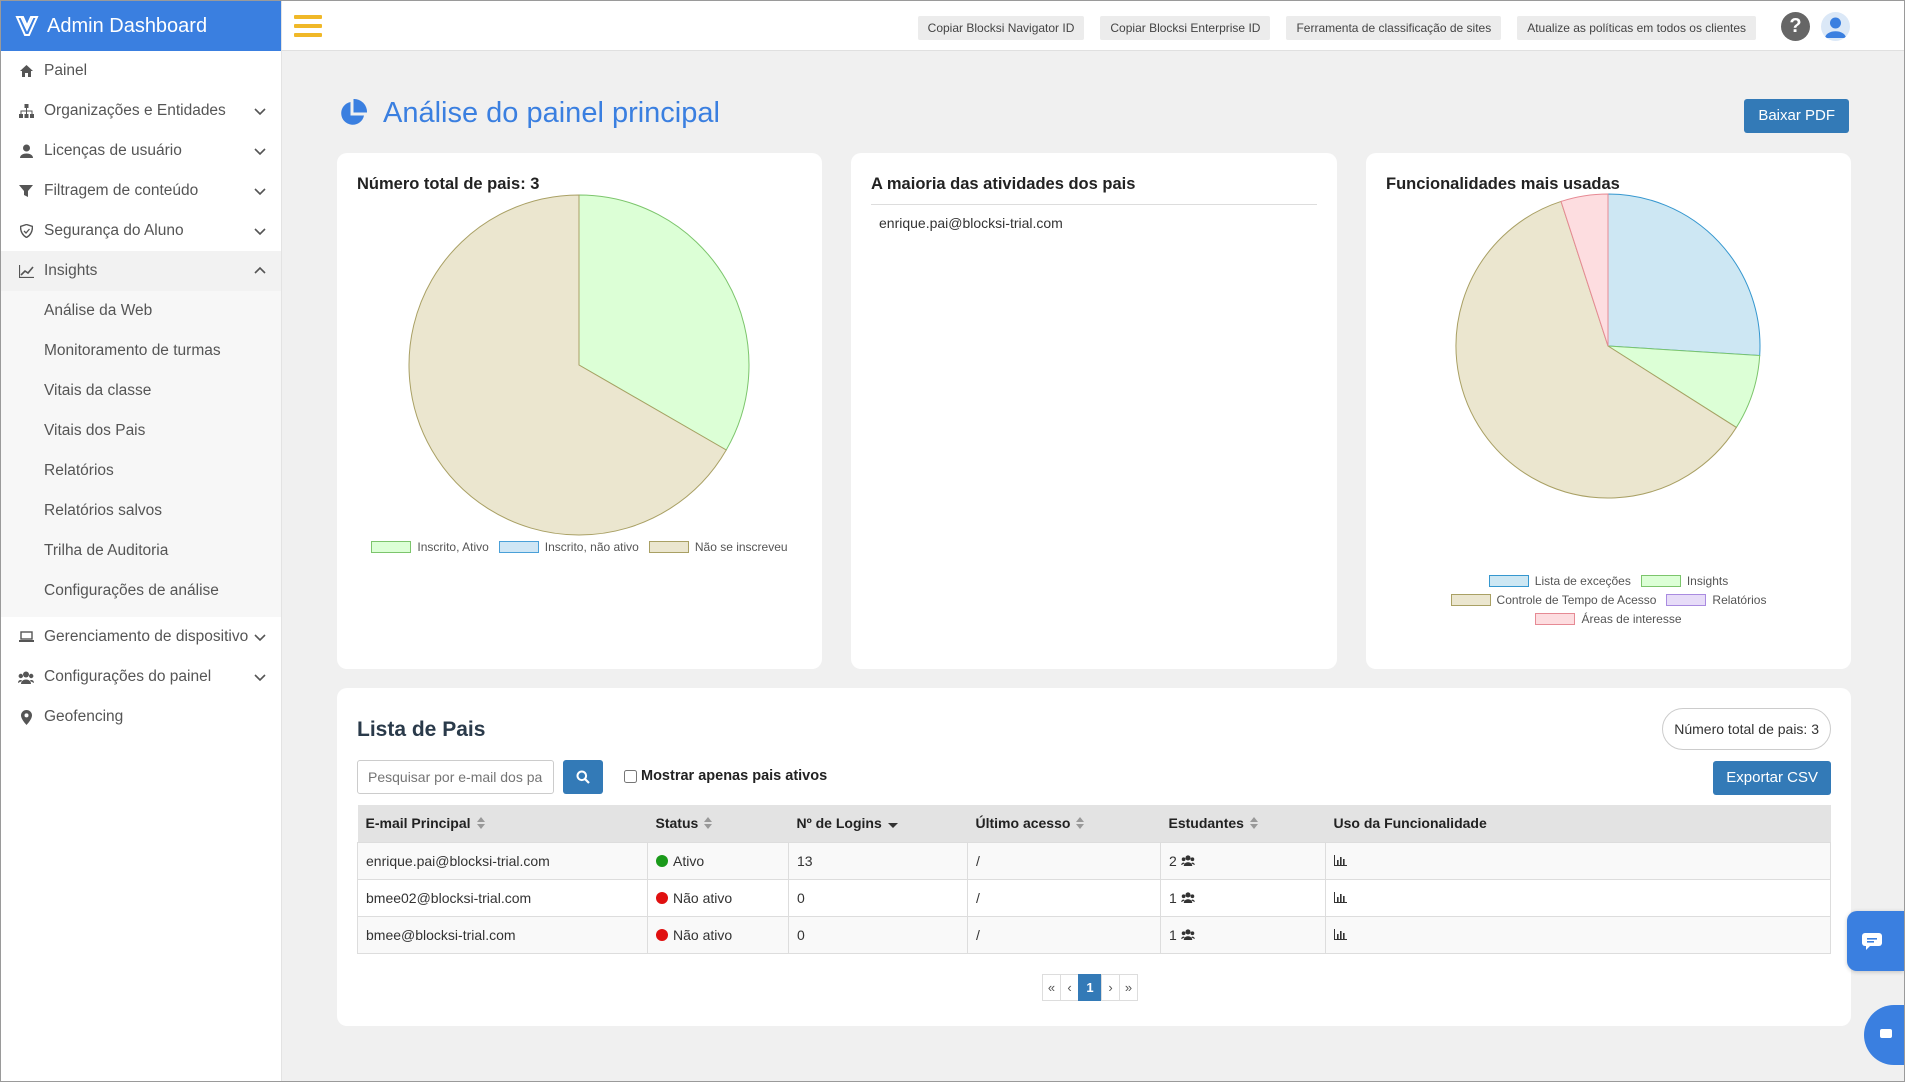 This screenshot has width=1905, height=1082. Describe the element at coordinates (1684, 581) in the screenshot. I see `legend-item: Insights` at that location.